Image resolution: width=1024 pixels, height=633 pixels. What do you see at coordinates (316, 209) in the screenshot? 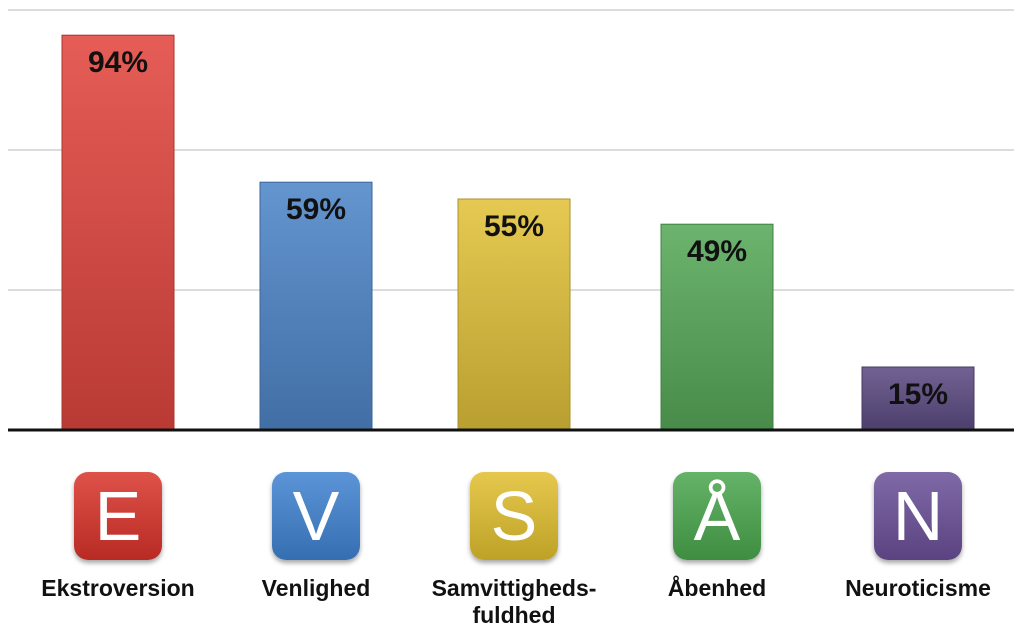
I see `value-label: 59%` at bounding box center [316, 209].